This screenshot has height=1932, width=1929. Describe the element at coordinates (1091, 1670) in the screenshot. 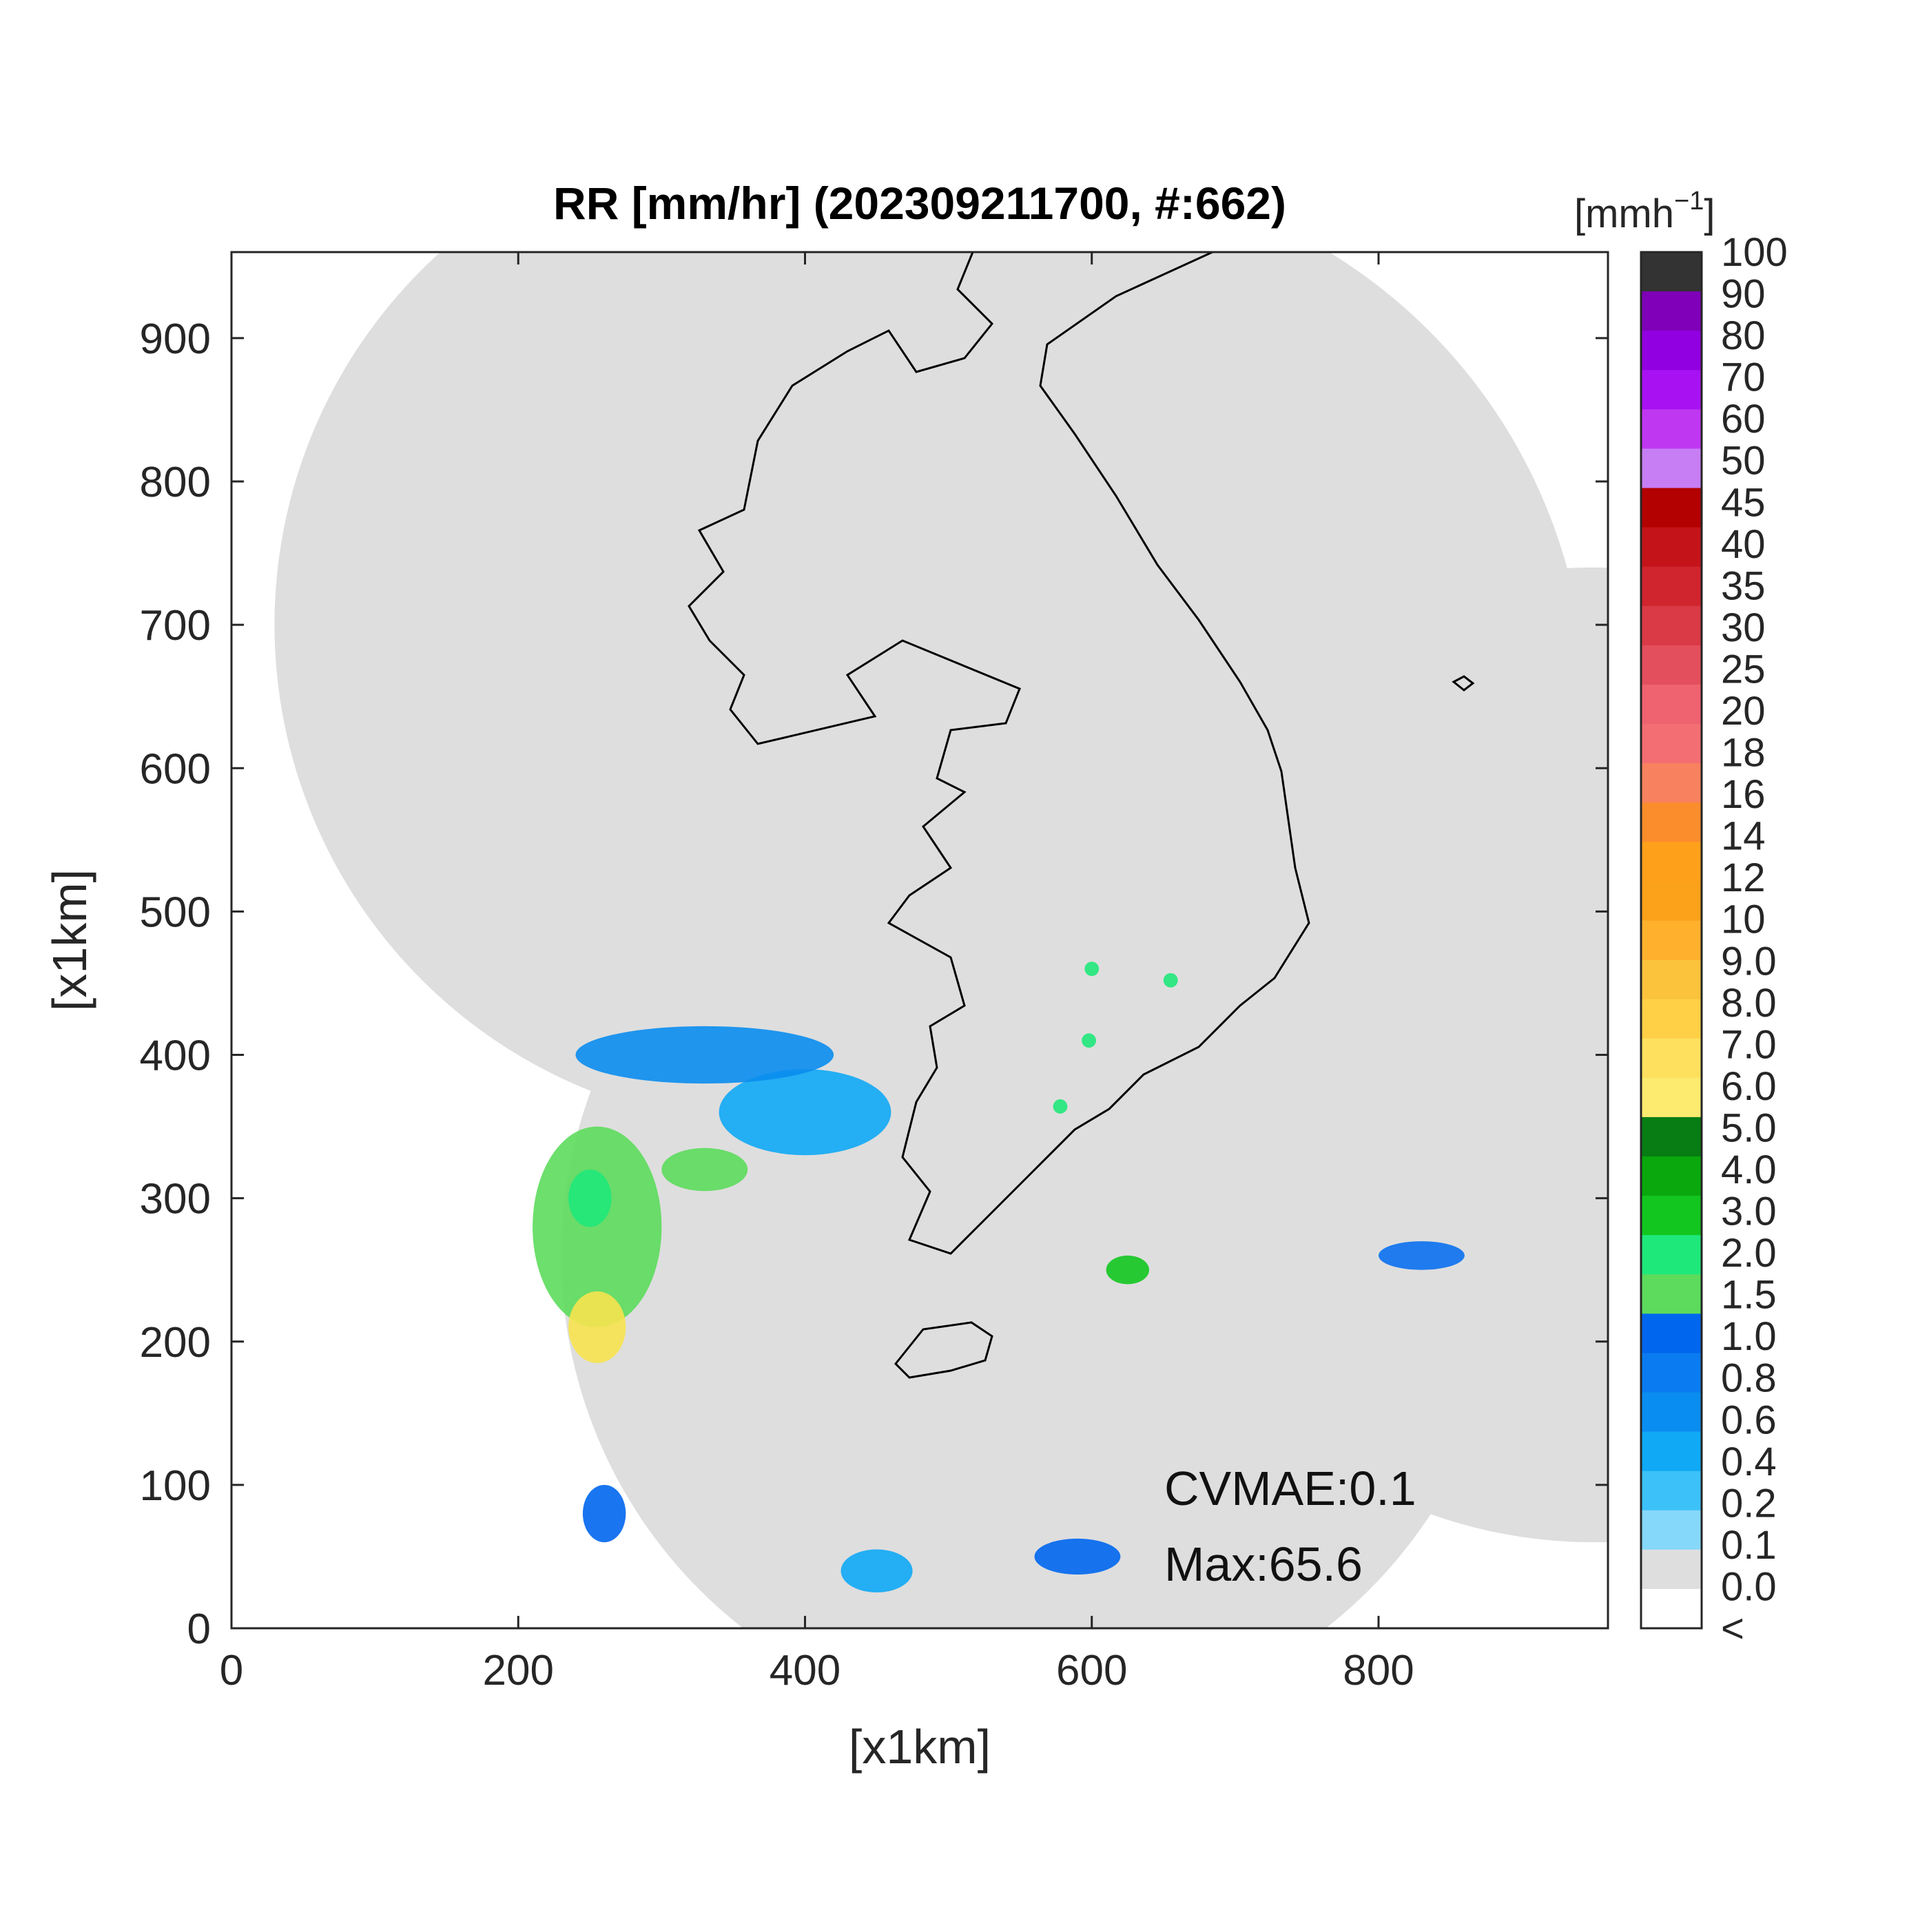

I see `x-tick-label-3: 600` at that location.